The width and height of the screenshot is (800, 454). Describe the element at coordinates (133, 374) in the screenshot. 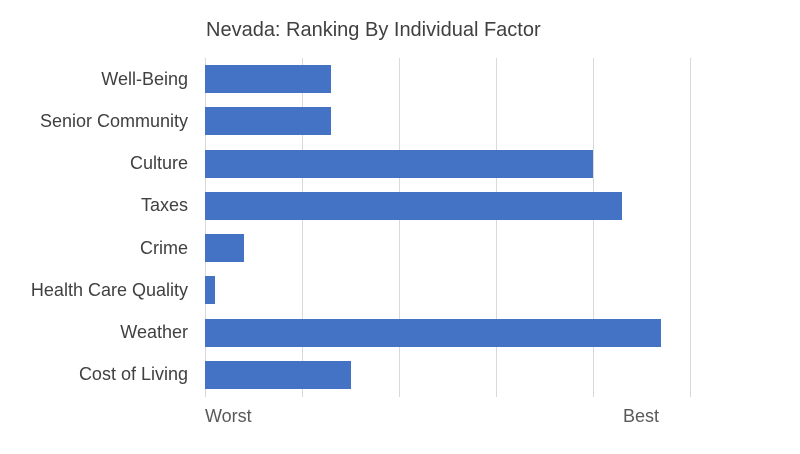

I see `category-label: Cost of Living` at that location.